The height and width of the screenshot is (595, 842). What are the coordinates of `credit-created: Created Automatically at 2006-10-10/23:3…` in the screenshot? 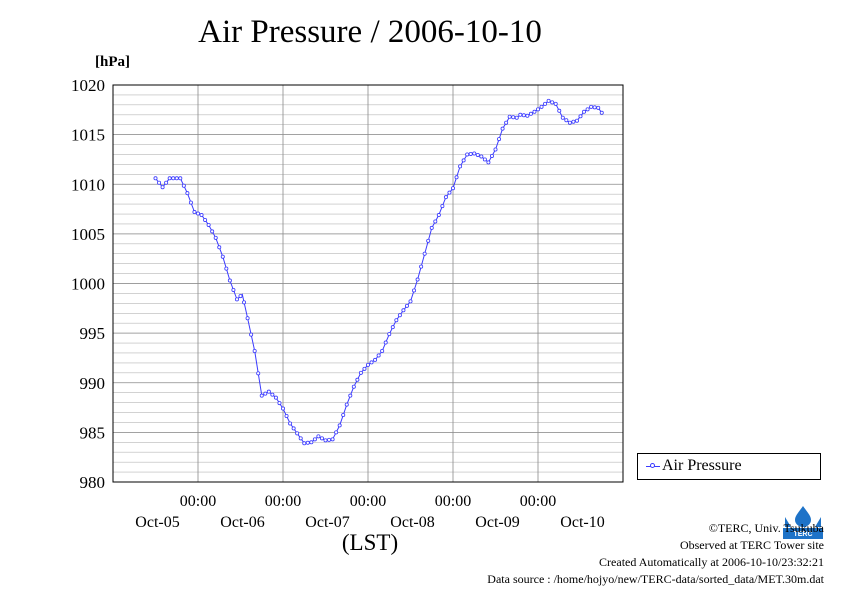 It's located at (711, 562).